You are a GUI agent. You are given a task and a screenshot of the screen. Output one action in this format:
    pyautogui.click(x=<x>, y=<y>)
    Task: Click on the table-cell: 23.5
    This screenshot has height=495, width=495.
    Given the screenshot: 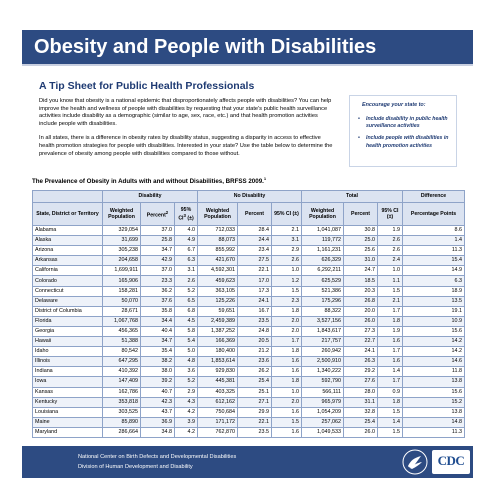 What is the action you would take?
    pyautogui.click(x=254, y=321)
    